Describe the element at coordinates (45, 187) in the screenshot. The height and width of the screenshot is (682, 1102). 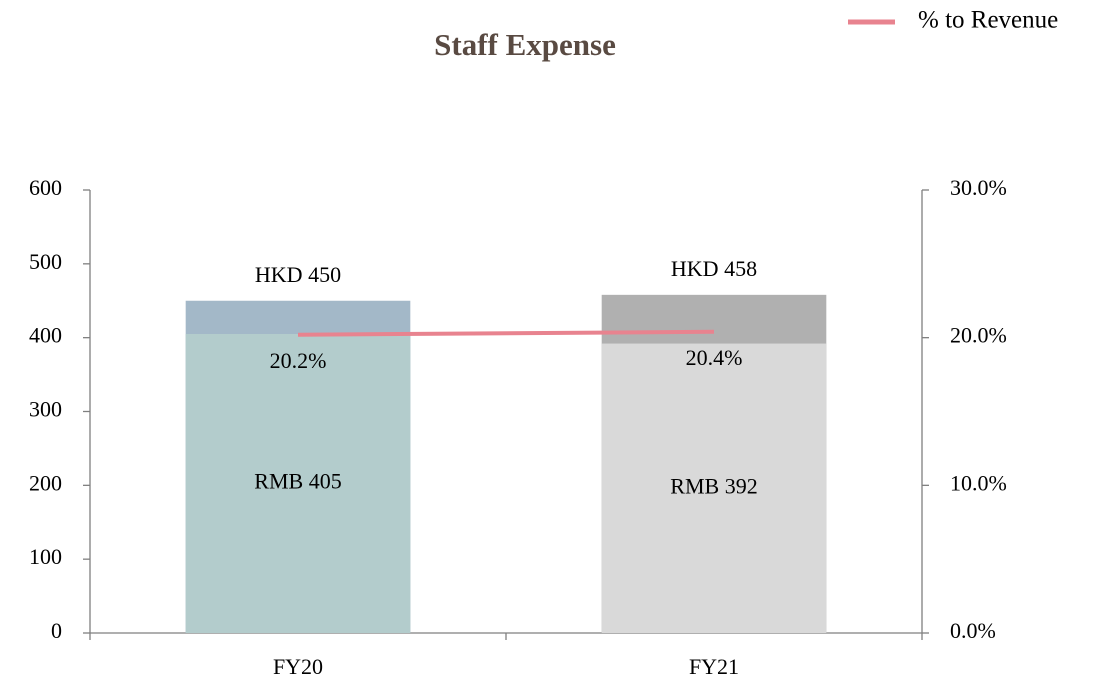
I see `y-tick-label: 600` at that location.